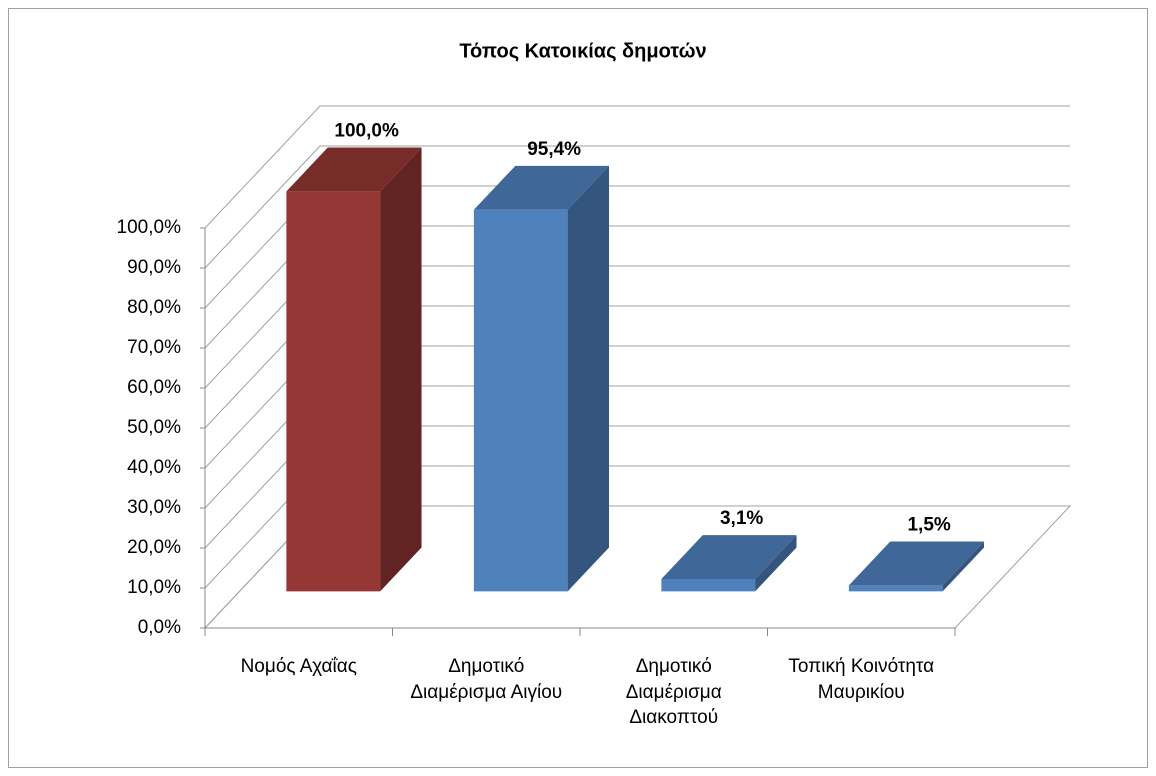 The height and width of the screenshot is (776, 1156). Describe the element at coordinates (154, 547) in the screenshot. I see `y-tick-label: 20,0%` at that location.